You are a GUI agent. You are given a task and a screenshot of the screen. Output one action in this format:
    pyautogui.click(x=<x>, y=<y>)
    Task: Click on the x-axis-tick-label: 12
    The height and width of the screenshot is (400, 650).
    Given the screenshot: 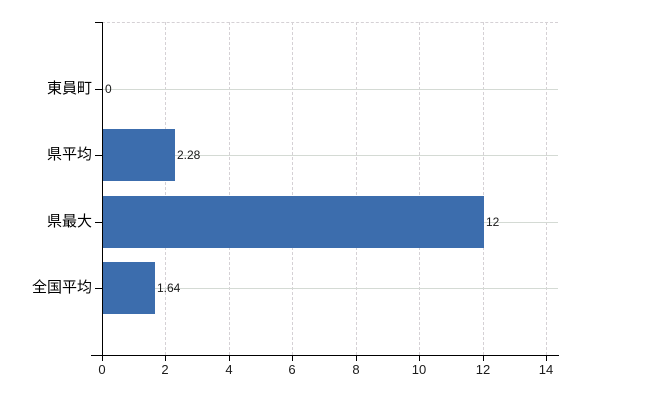 What is the action you would take?
    pyautogui.click(x=483, y=369)
    